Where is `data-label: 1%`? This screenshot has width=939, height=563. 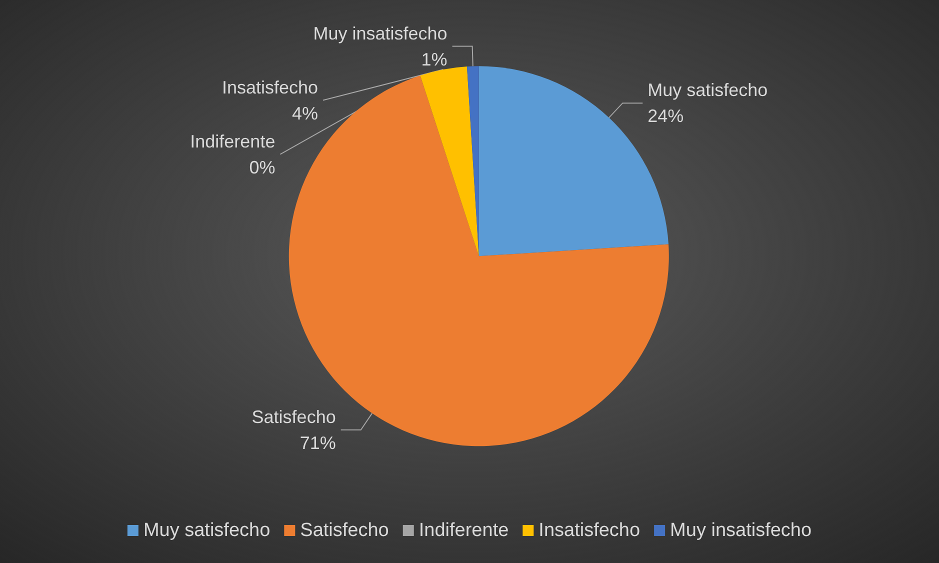
data-label: 1% is located at coordinates (434, 59).